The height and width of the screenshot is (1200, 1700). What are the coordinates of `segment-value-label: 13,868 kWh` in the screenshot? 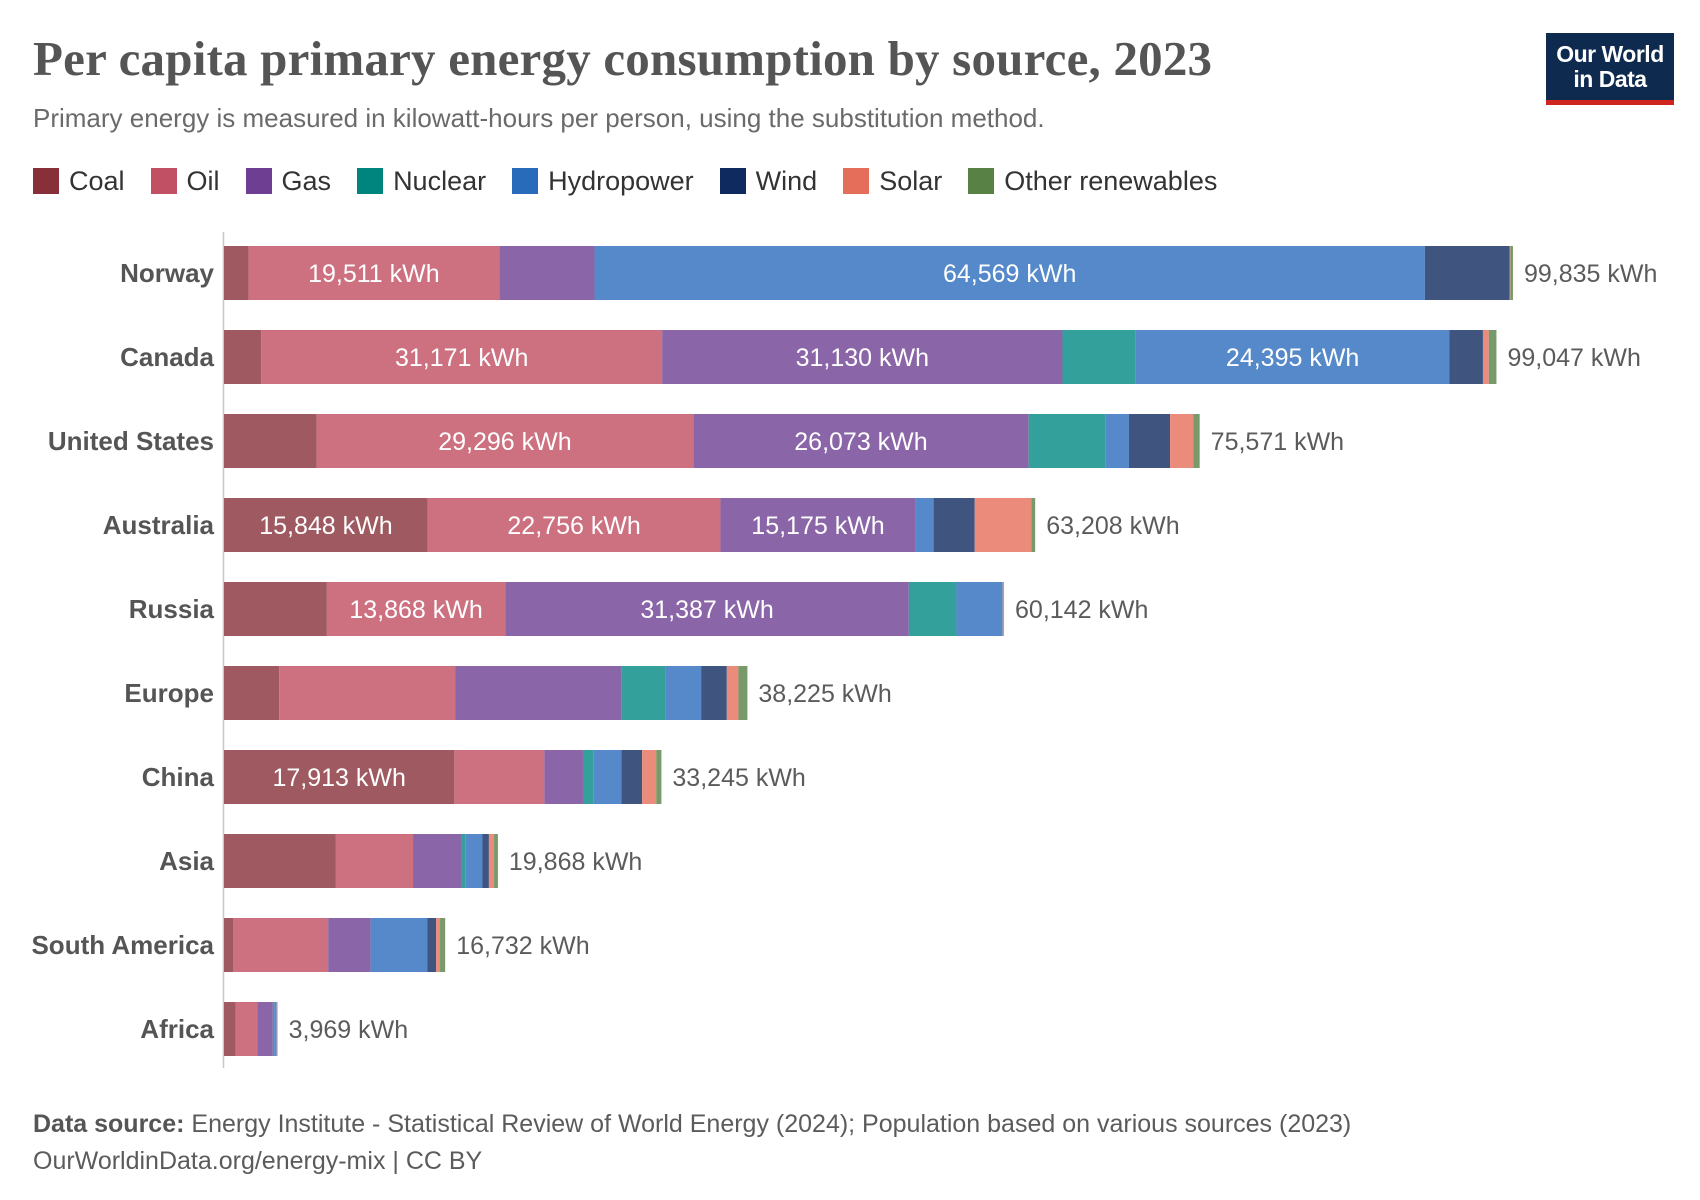 It's located at (415, 610).